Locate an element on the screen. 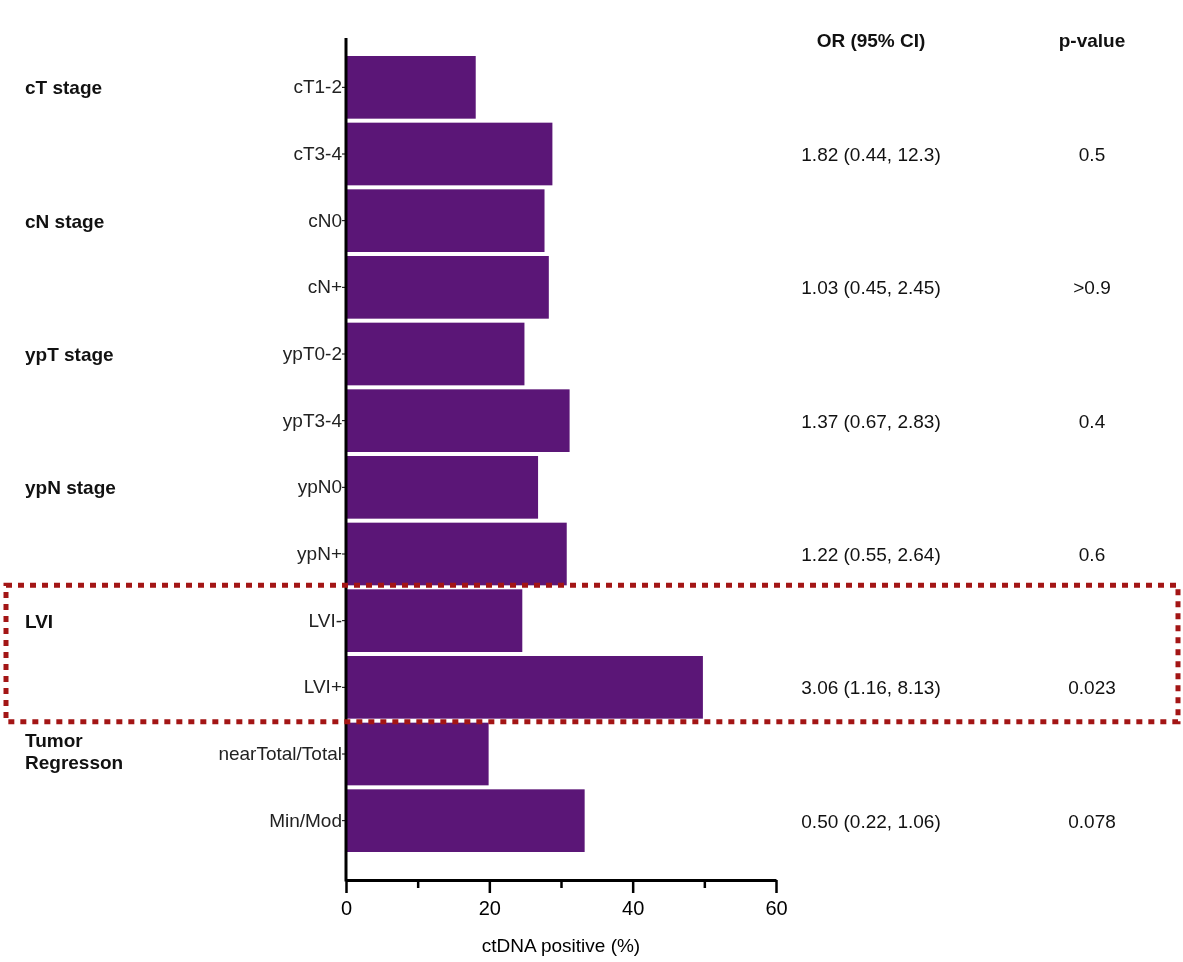 The width and height of the screenshot is (1183, 962). y-tick-label: cT3-4 is located at coordinates (318, 154).